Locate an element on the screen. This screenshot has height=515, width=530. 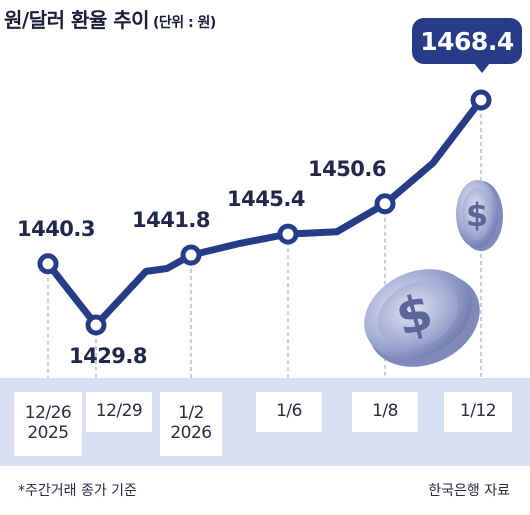
source: 한국은행 자료 is located at coordinates (469, 491).